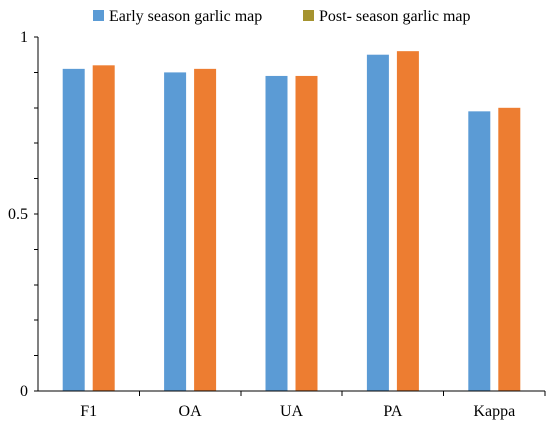  I want to click on x-tick-label: PA, so click(392, 411).